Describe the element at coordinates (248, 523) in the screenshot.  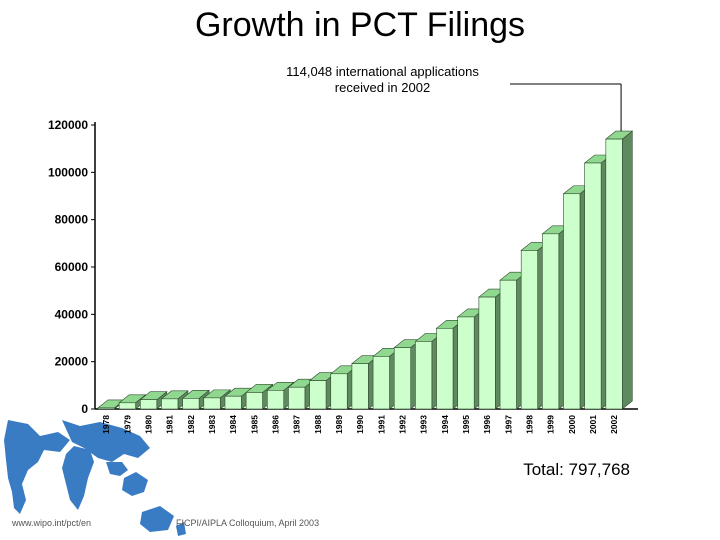
I see `footer-event: FICPI/AIPLA Colloquium, April 2003` at that location.